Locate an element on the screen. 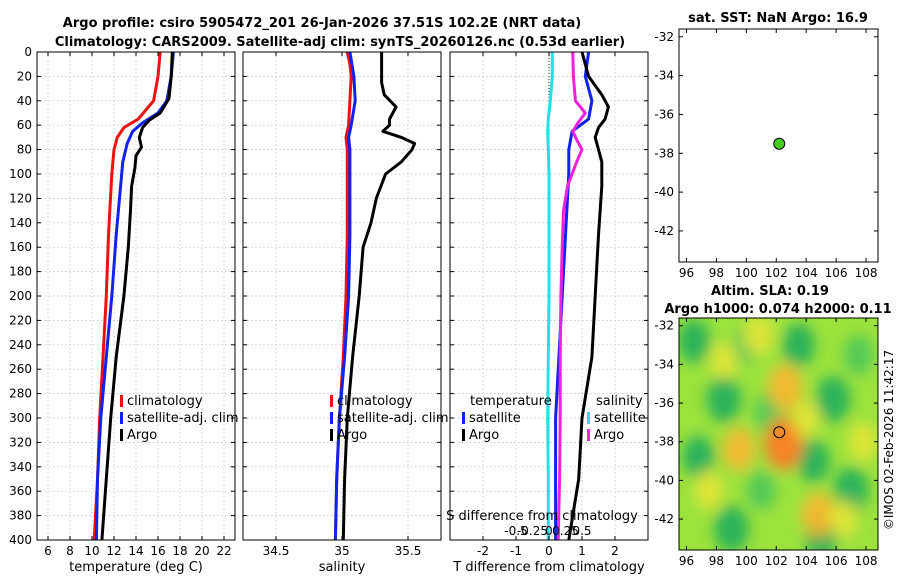  x-tick-label: 16 is located at coordinates (157, 551).